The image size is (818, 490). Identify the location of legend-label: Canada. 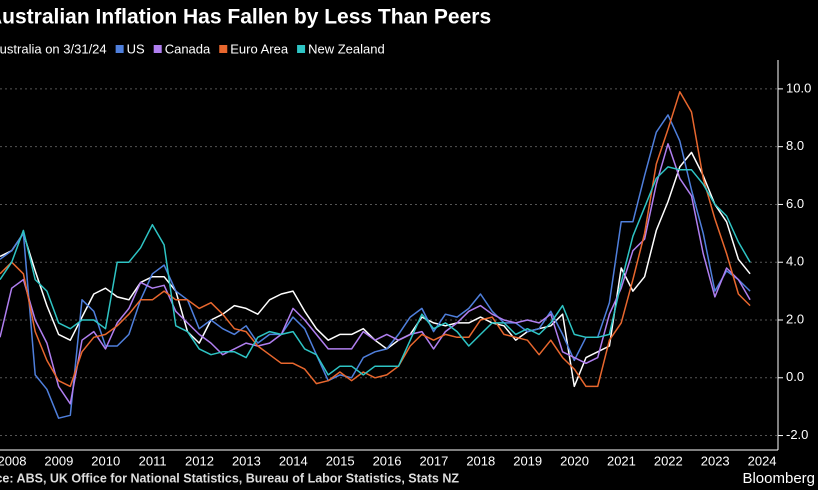
(188, 48).